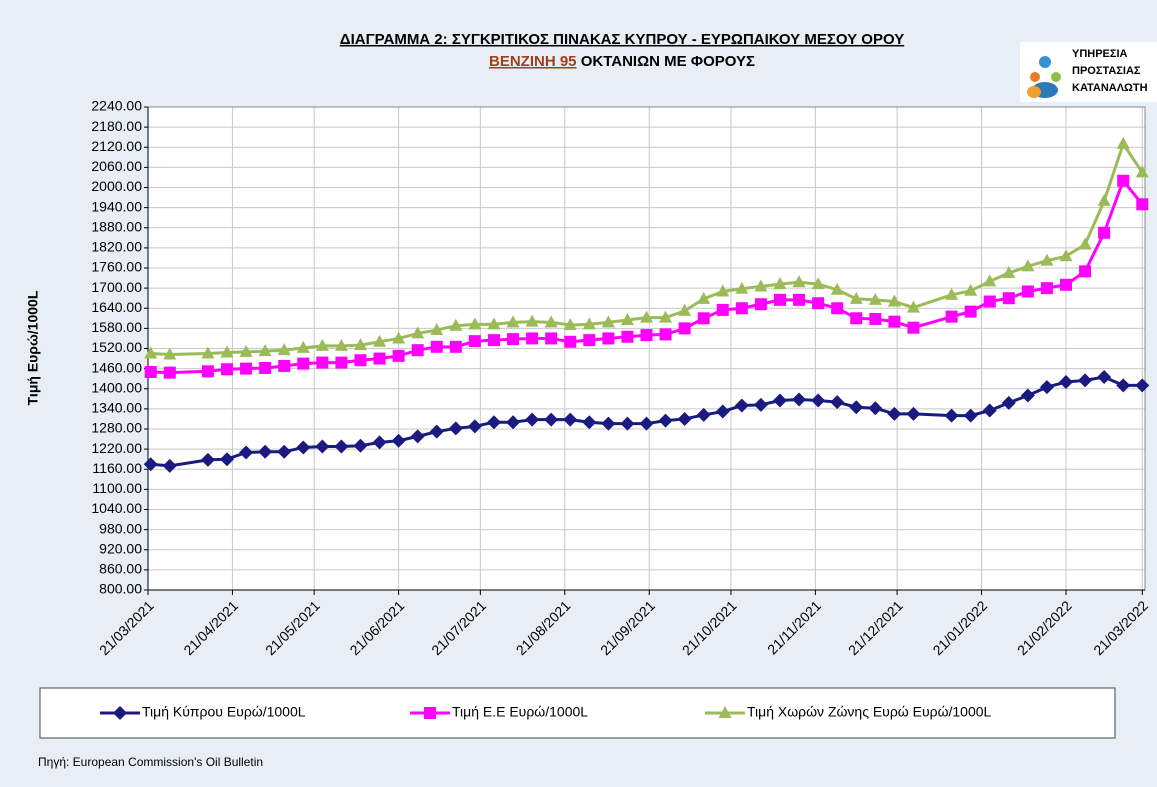 Image resolution: width=1157 pixels, height=787 pixels. Describe the element at coordinates (116, 428) in the screenshot. I see `y-tick-label: 1280.00` at that location.